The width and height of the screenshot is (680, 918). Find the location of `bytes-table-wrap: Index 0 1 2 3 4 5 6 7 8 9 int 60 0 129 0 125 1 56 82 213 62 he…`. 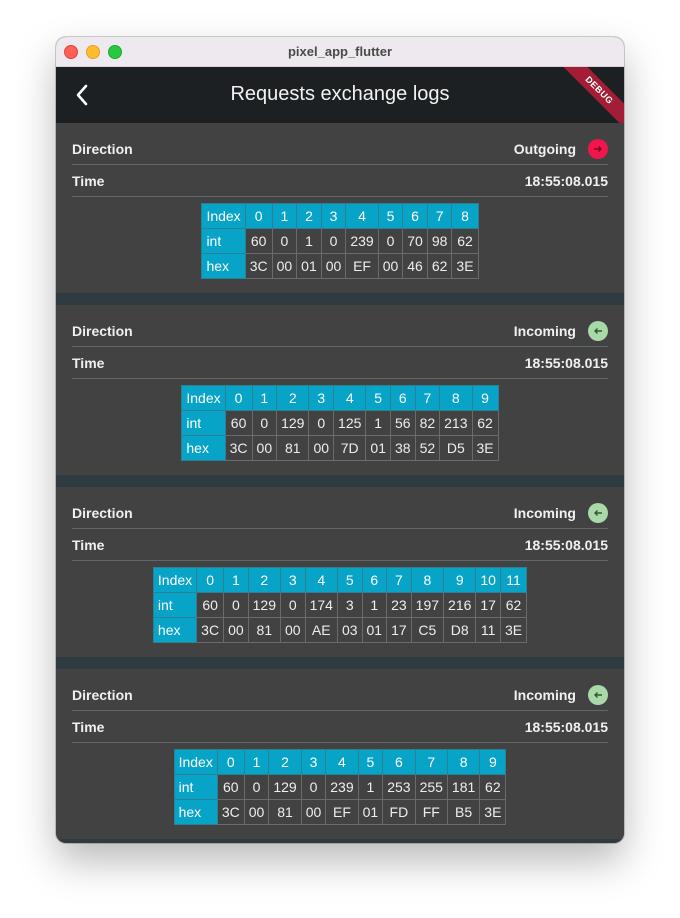

bytes-table-wrap: Index 0 1 2 3 4 5 6 7 8 9 int 60 0 129 0 125 1 56 82 213 62 he… is located at coordinates (340, 423).